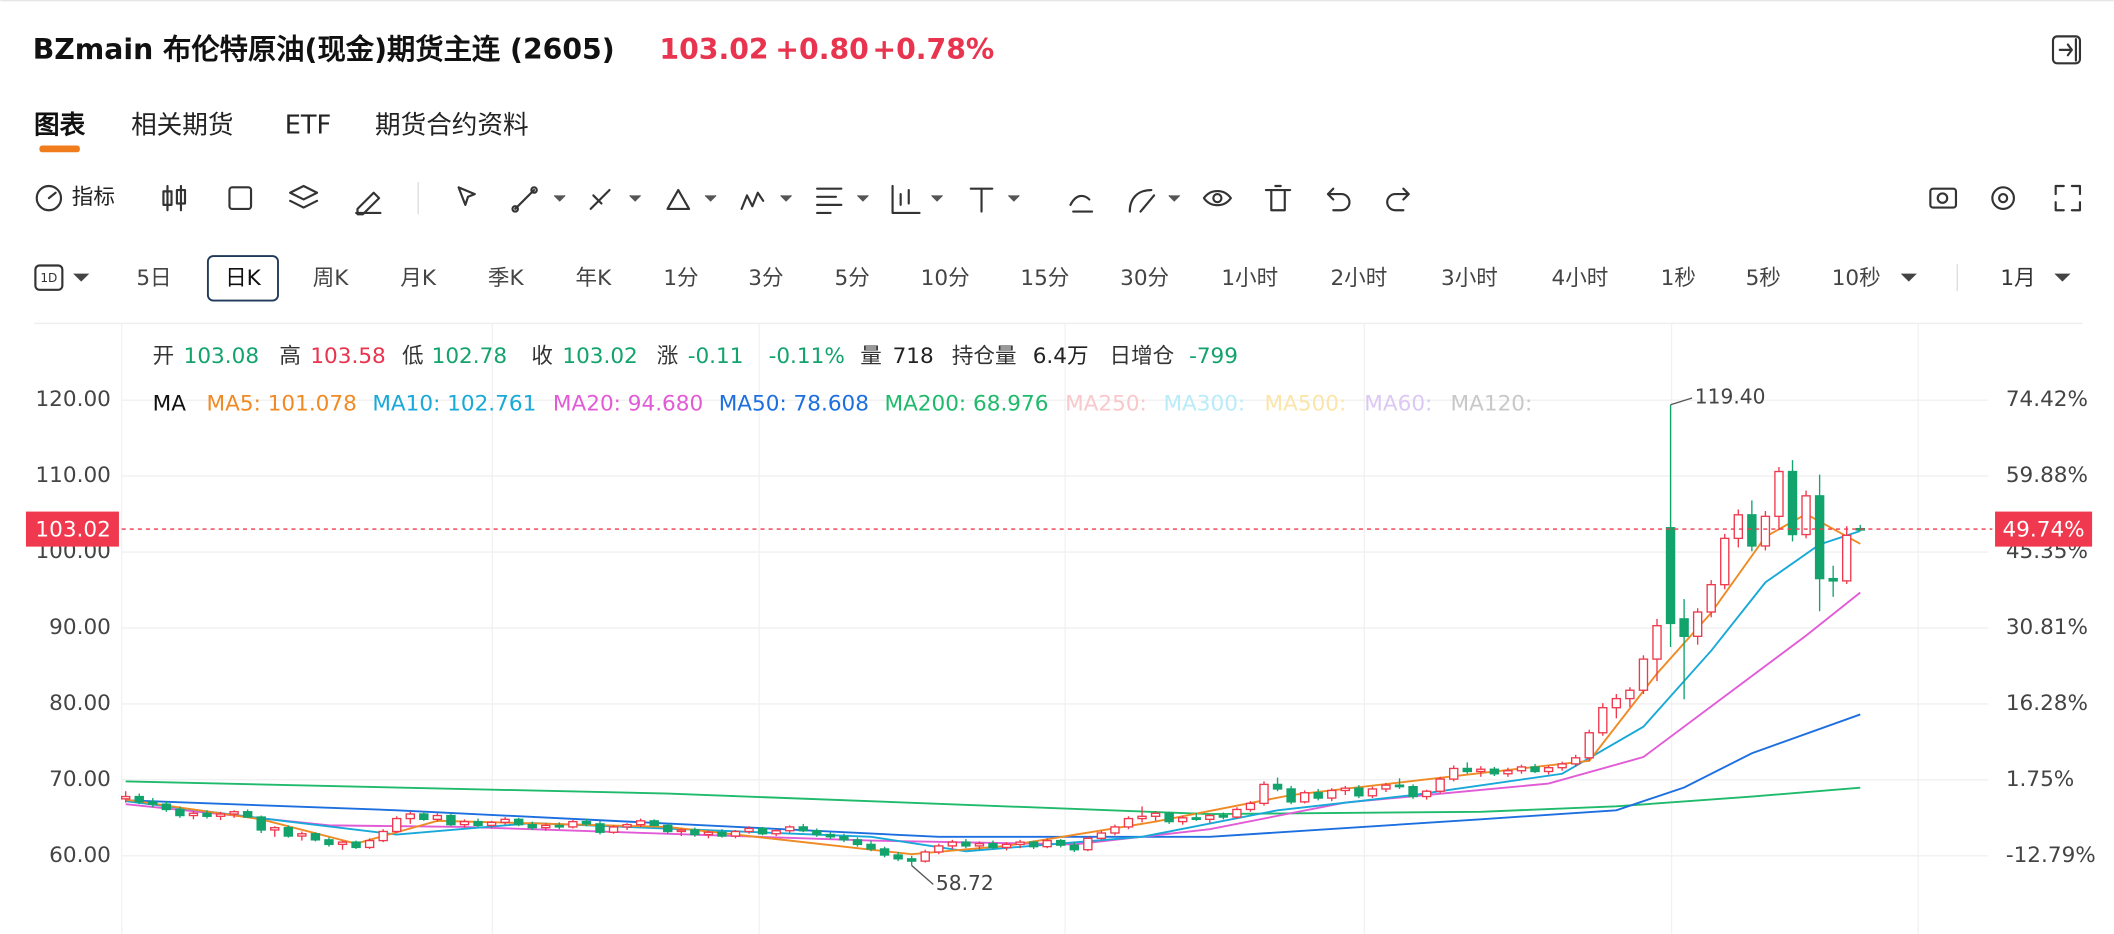 The height and width of the screenshot is (934, 2114). I want to click on collapse-button, so click(2066, 50).